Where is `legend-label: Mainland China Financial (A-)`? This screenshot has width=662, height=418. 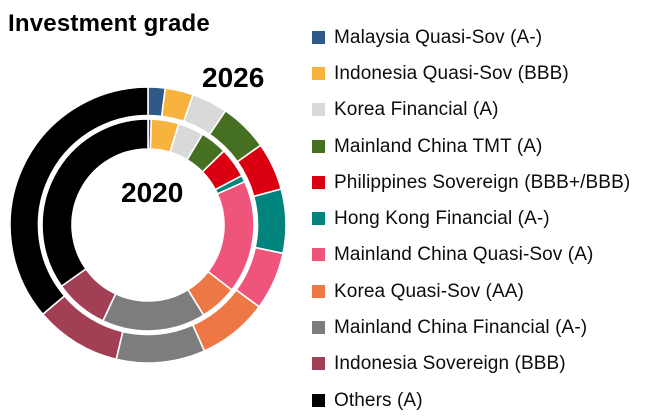
legend-label: Mainland China Financial (A-) is located at coordinates (461, 328).